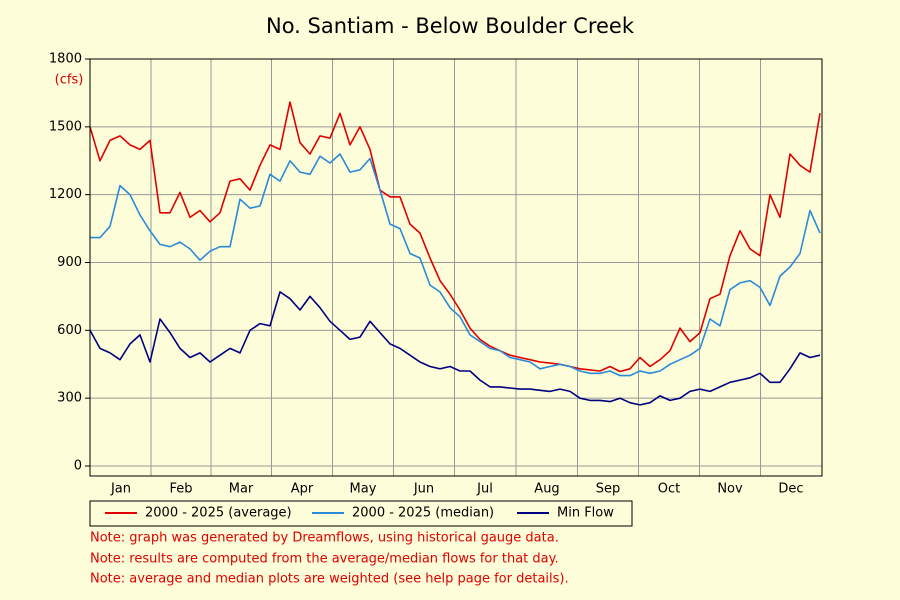  What do you see at coordinates (65, 126) in the screenshot?
I see `y-tick-label: 1500` at bounding box center [65, 126].